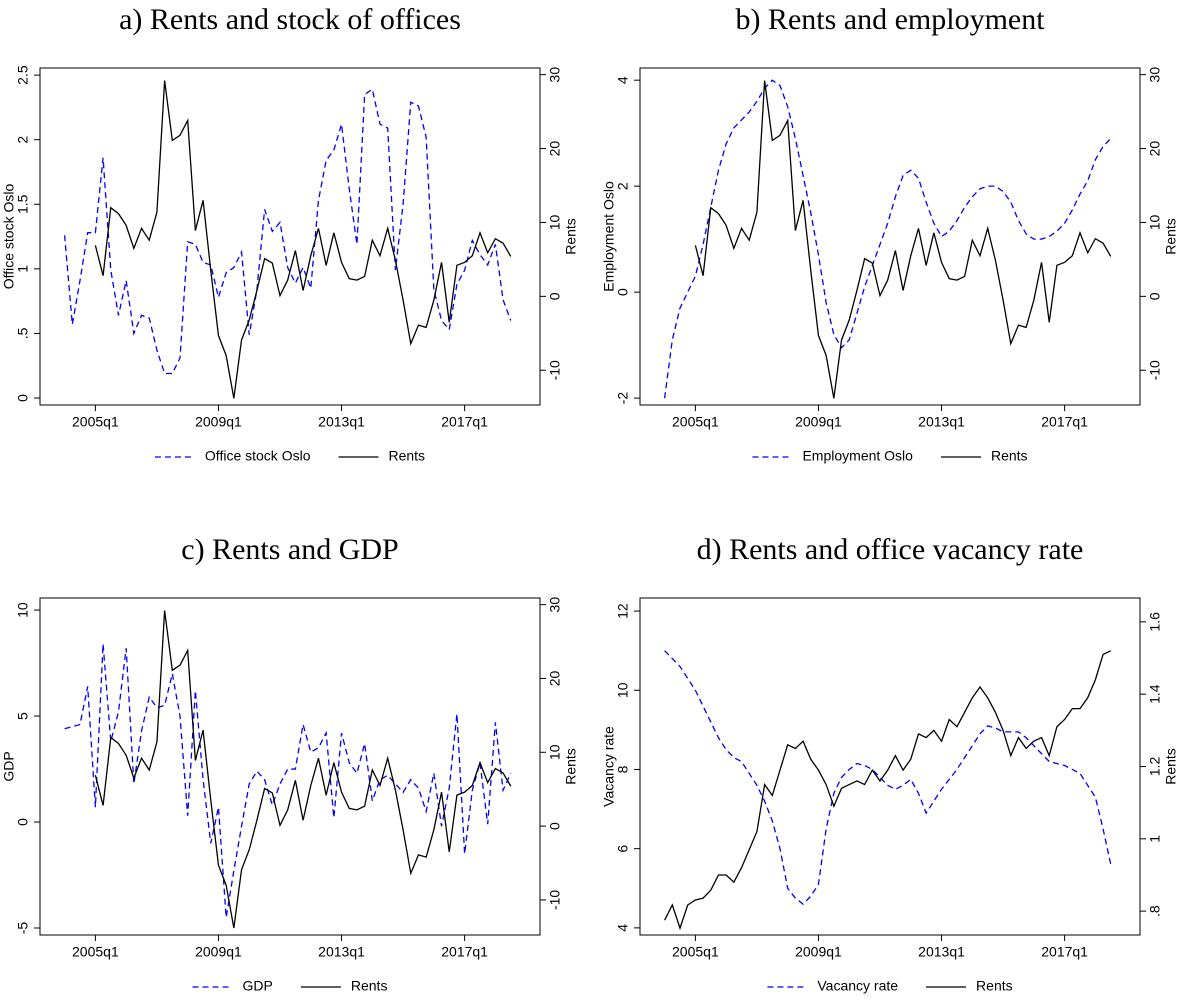 The height and width of the screenshot is (1001, 1184). I want to click on panel-title: d) Rents and office vacancy rate, so click(890, 549).